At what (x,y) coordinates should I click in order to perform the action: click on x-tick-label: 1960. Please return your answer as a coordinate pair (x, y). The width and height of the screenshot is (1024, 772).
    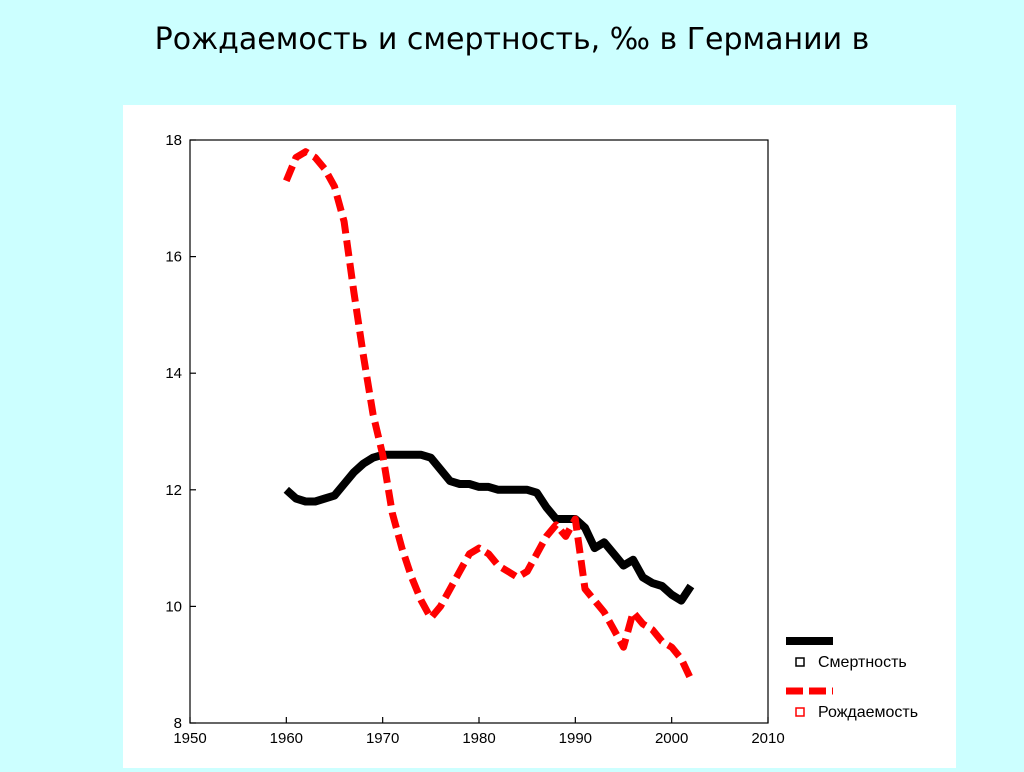
    Looking at the image, I should click on (286, 738).